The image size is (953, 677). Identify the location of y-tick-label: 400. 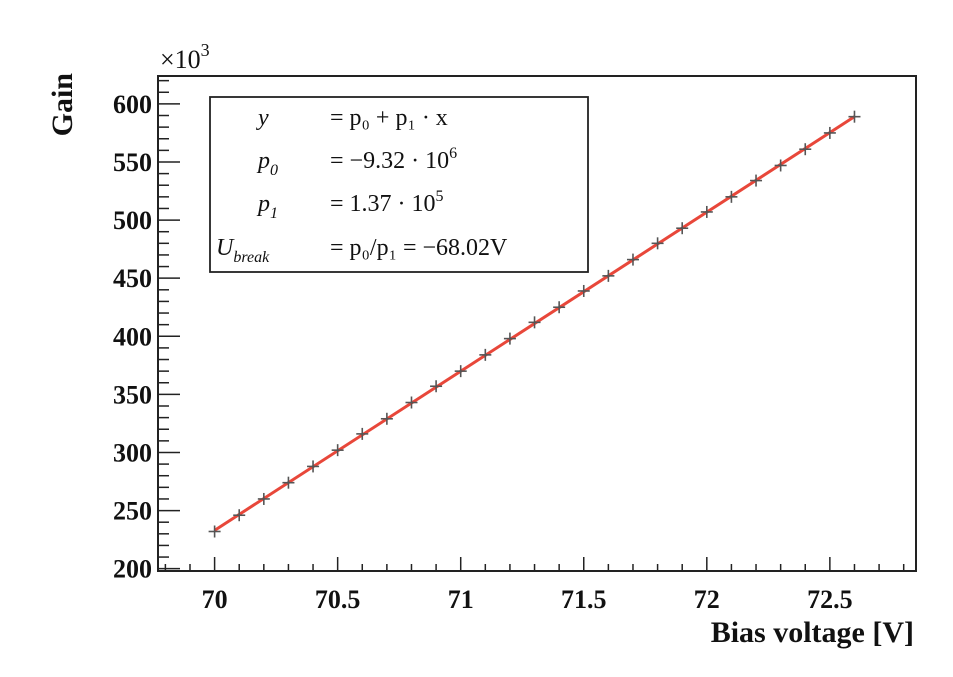
(132, 336).